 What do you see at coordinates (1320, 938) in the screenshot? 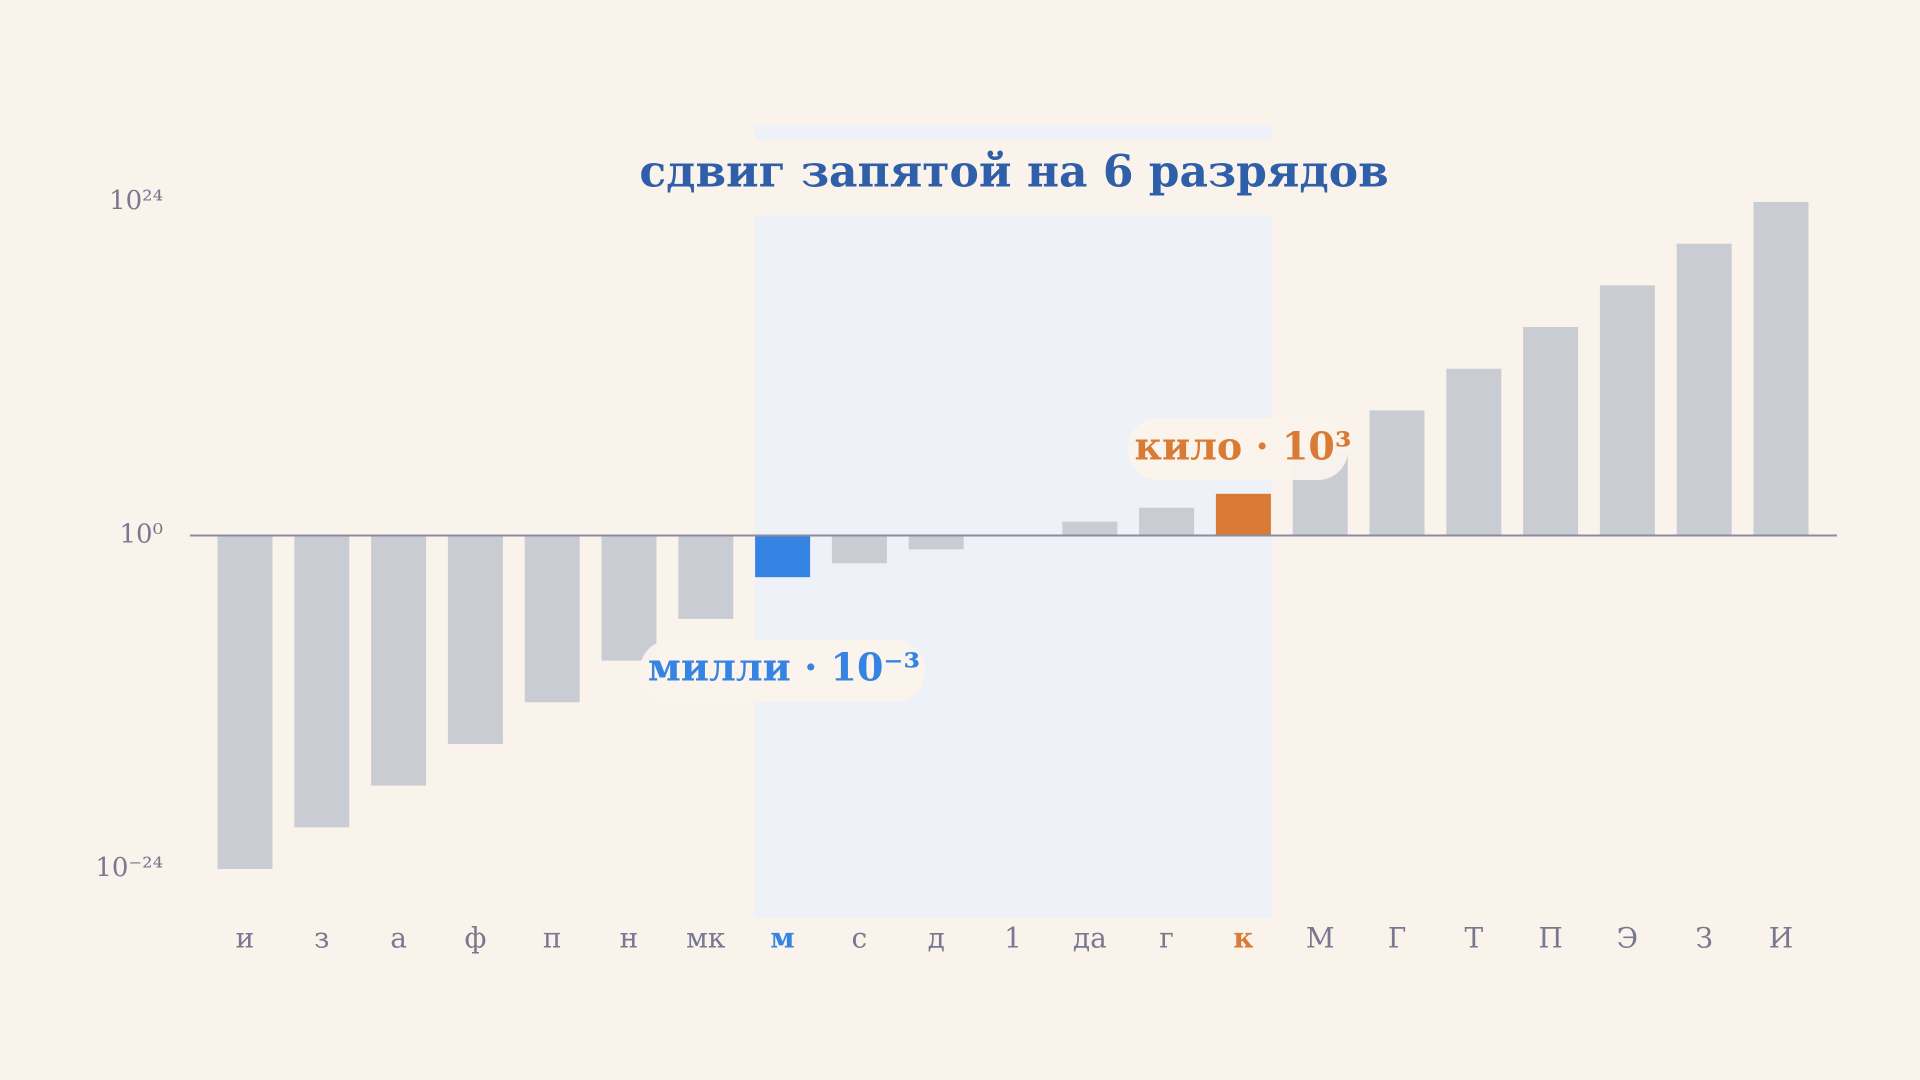
I see `x-tick-label: М` at bounding box center [1320, 938].